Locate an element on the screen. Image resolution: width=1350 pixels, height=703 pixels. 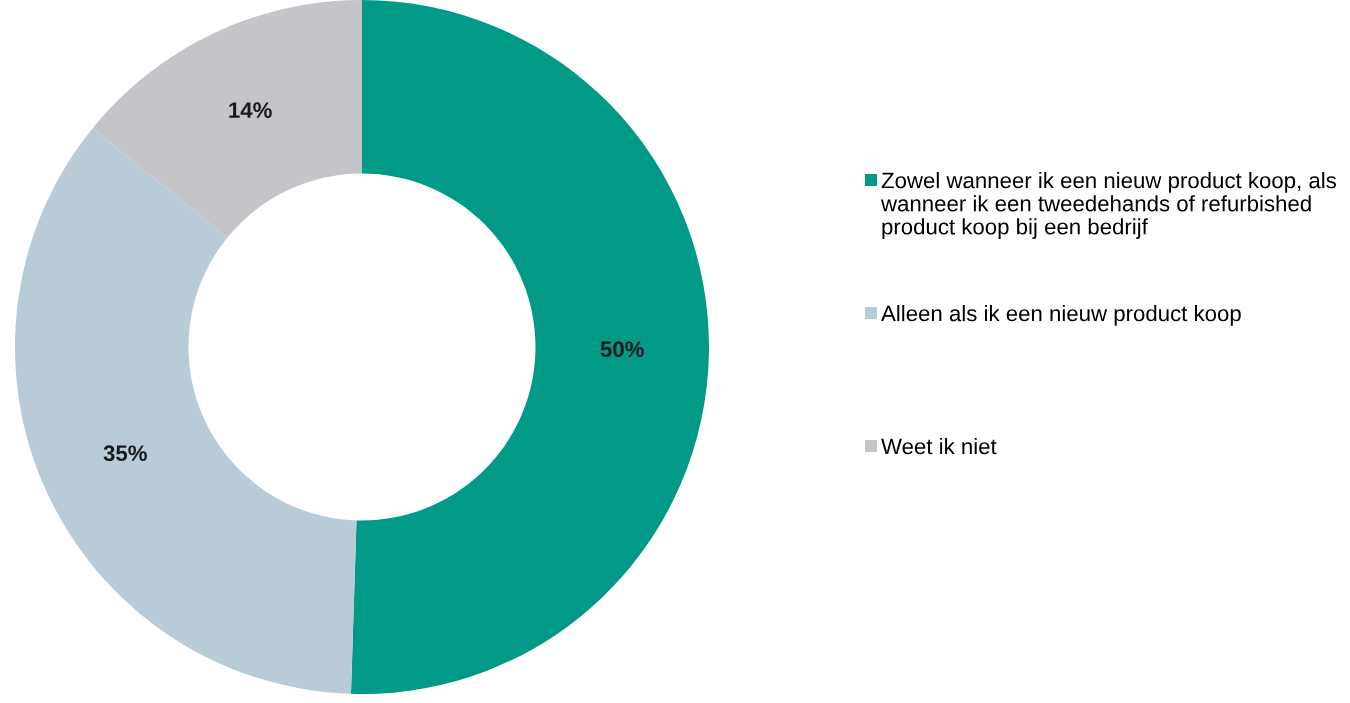
legend-label: Alleen als ik een nieuw product koop is located at coordinates (1061, 315).